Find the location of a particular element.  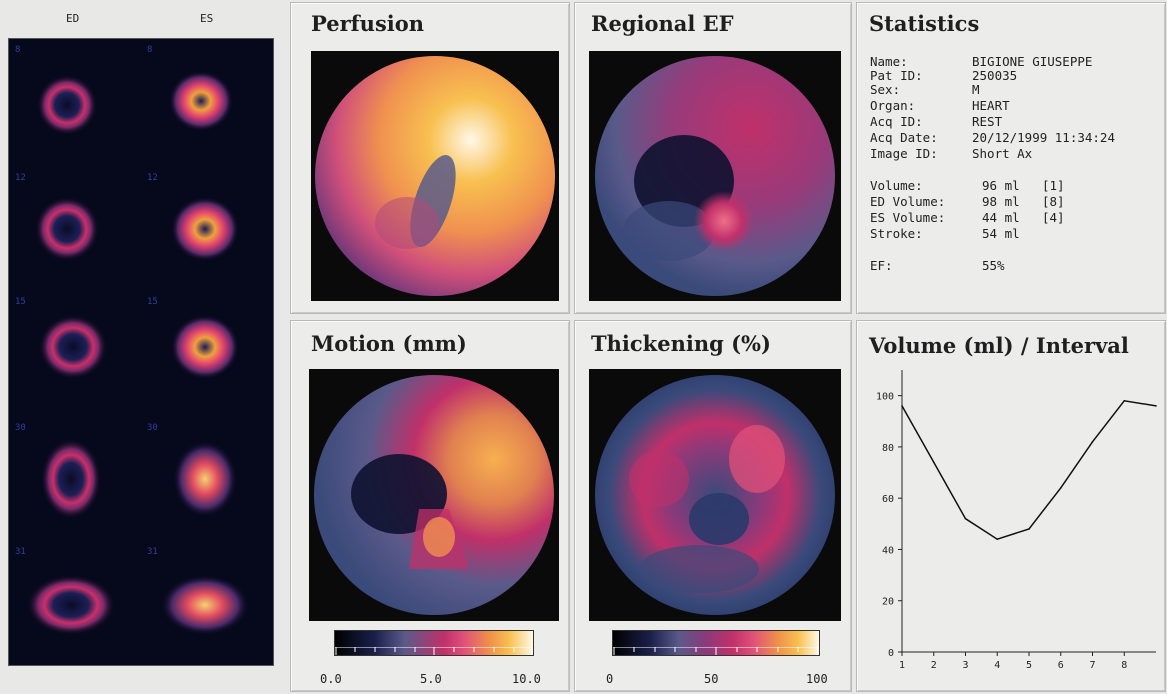

volume-panel: Volume (ml) / Interval is located at coordinates (1011, 506).